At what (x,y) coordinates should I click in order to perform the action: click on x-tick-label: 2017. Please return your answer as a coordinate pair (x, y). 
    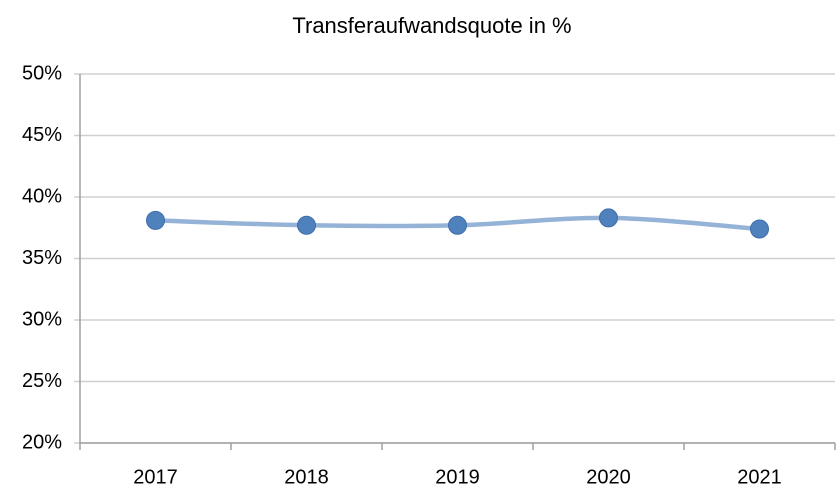
    Looking at the image, I should click on (155, 476).